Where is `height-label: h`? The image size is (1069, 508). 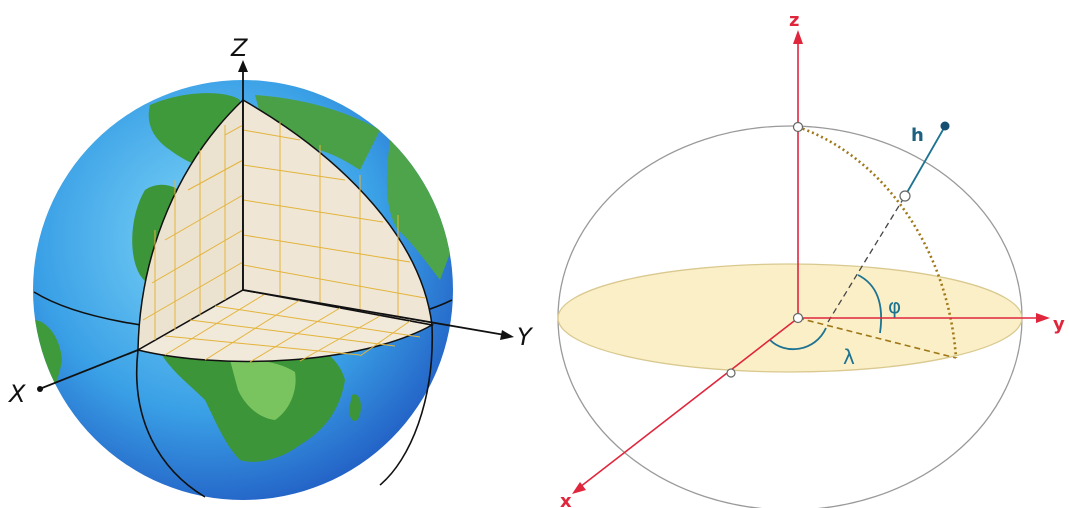
height-label: h is located at coordinates (917, 135).